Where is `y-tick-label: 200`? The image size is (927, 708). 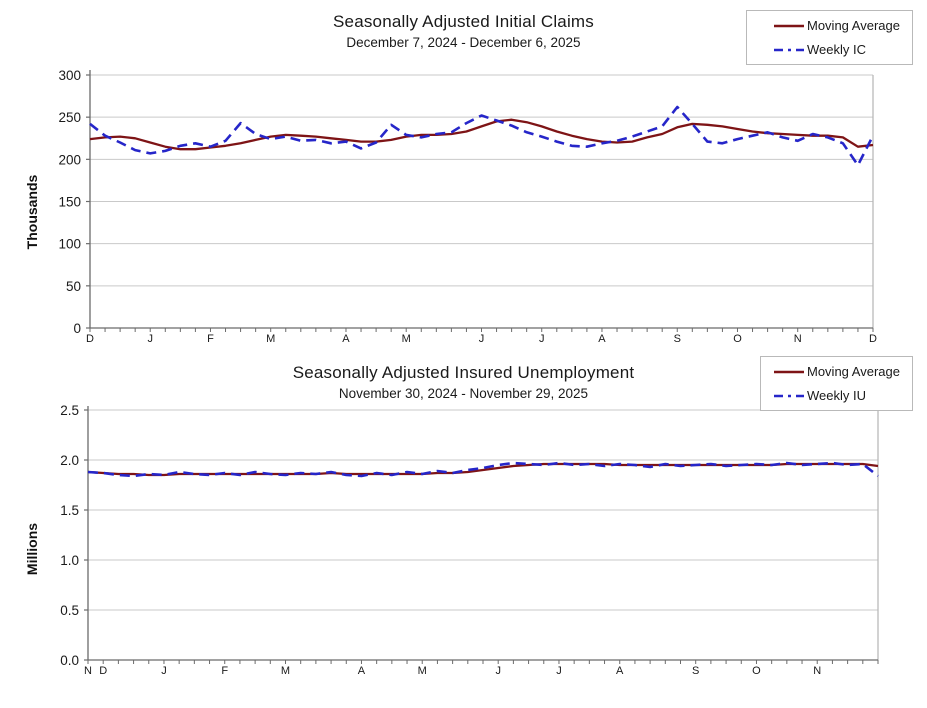 y-tick-label: 200 is located at coordinates (69, 159).